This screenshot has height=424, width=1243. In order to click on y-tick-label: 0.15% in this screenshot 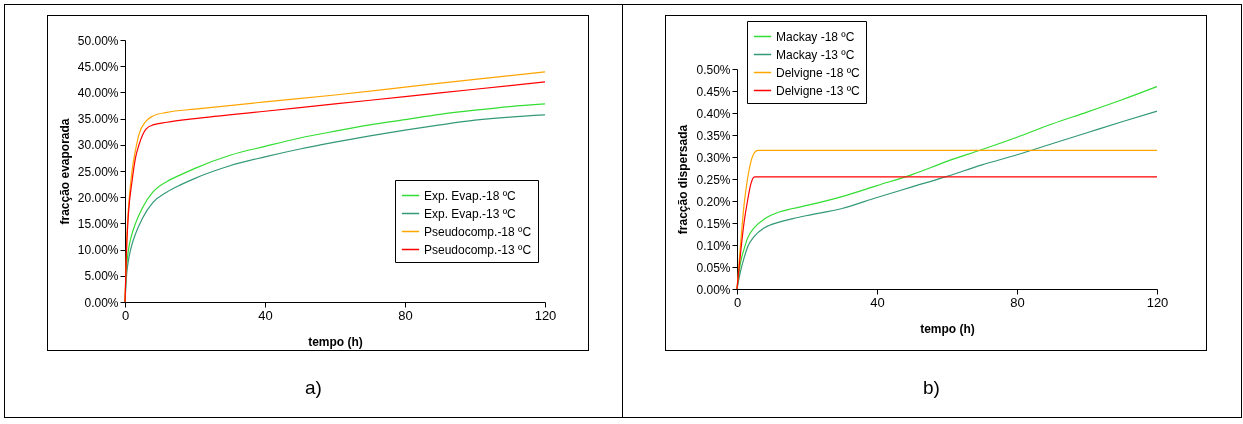, I will do `click(713, 223)`.